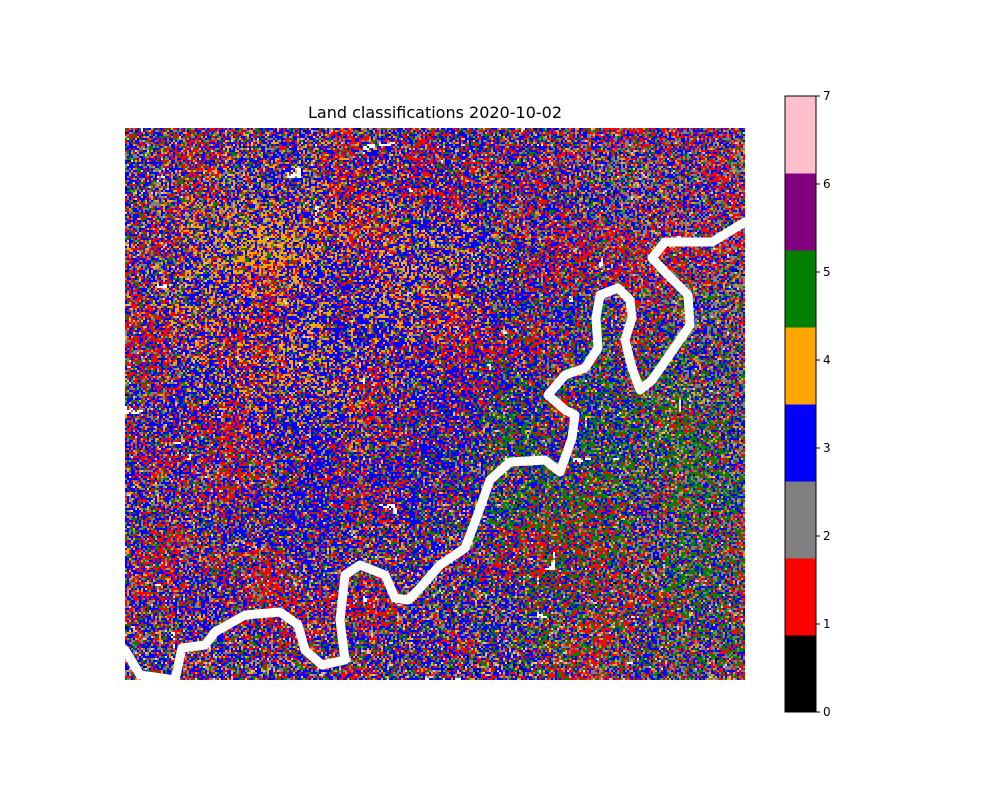  Describe the element at coordinates (827, 184) in the screenshot. I see `colorbar-tick-label-6: 6` at that location.